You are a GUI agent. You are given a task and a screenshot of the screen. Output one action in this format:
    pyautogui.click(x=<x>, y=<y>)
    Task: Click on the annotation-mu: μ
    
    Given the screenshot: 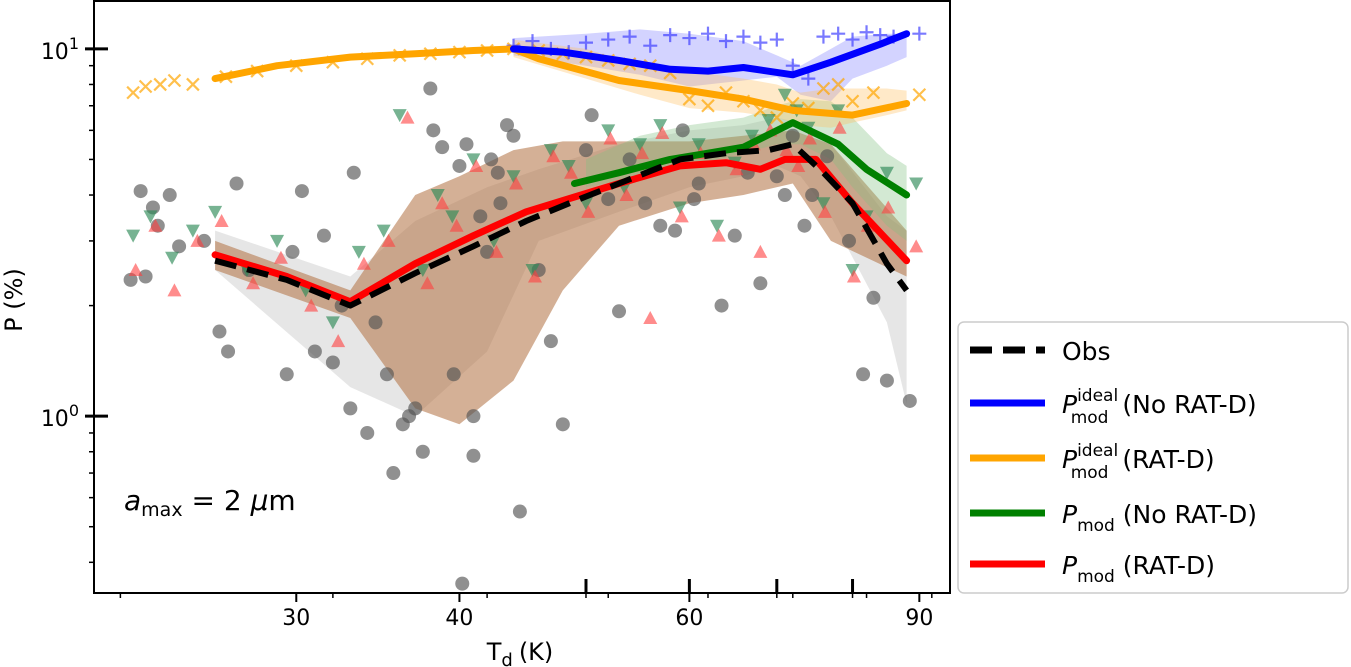 What is the action you would take?
    pyautogui.click(x=259, y=500)
    